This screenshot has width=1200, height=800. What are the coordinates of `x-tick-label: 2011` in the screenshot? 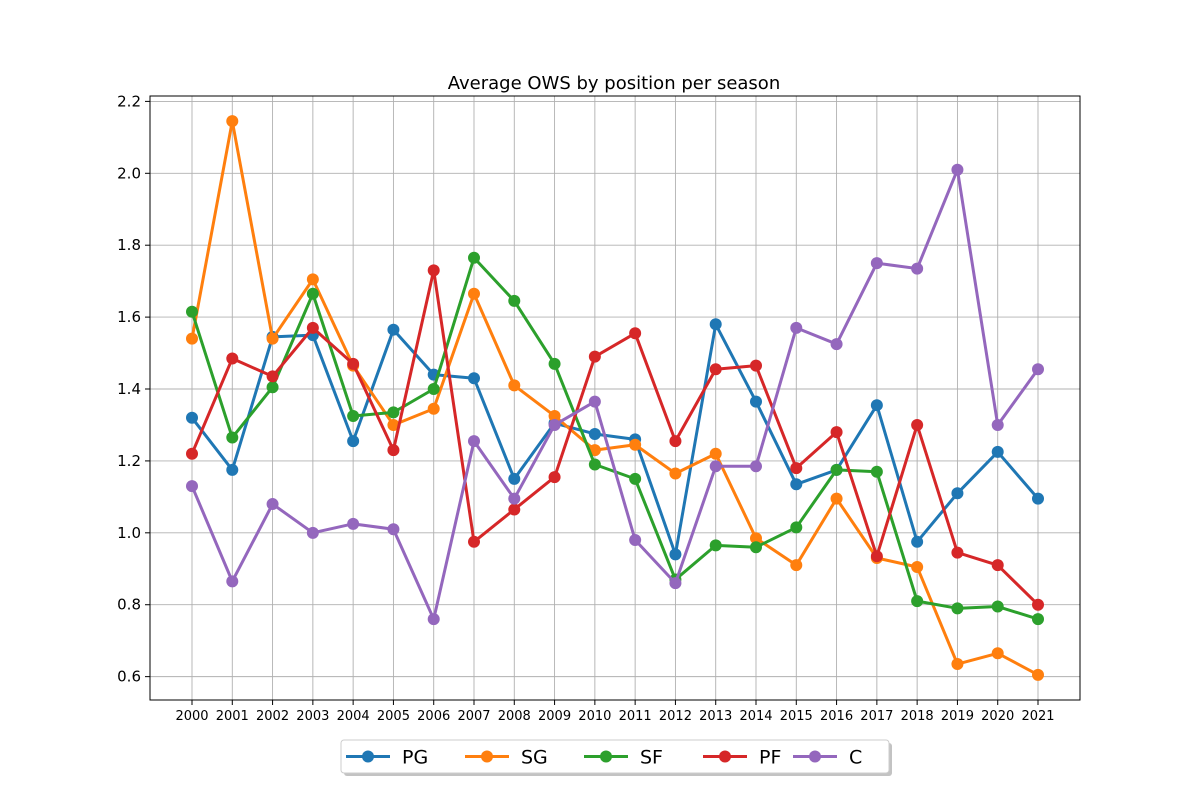 It's located at (635, 716).